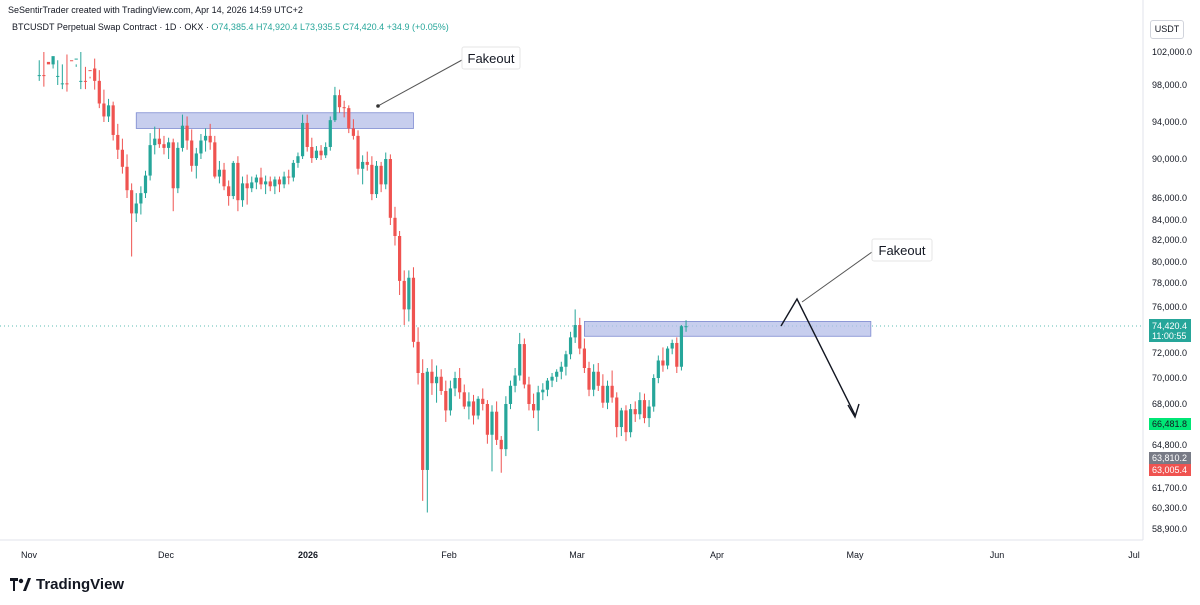  I want to click on current-price-value: 74,420.4, so click(1169, 326).